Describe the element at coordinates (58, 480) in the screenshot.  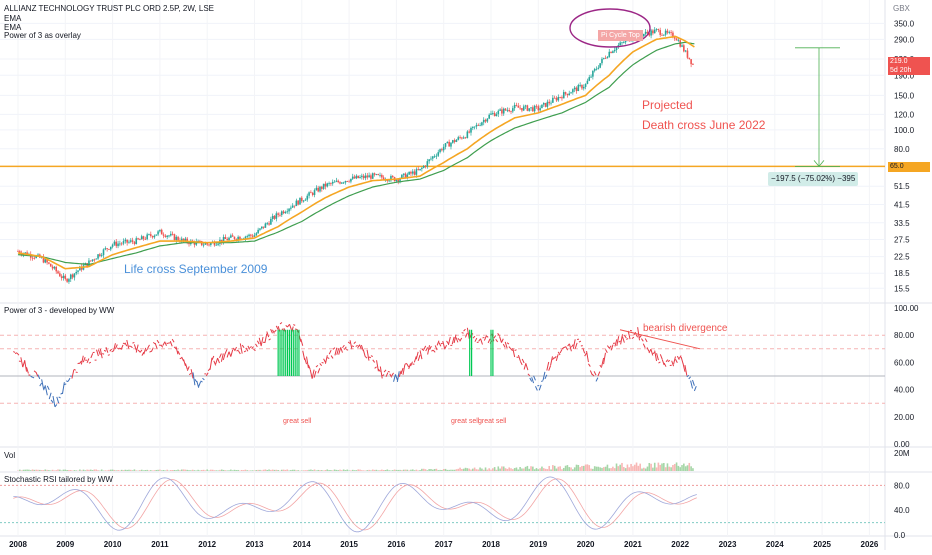
I see `pane-title-stochastic-rsi: Stochastic RSI tailored by WW` at that location.